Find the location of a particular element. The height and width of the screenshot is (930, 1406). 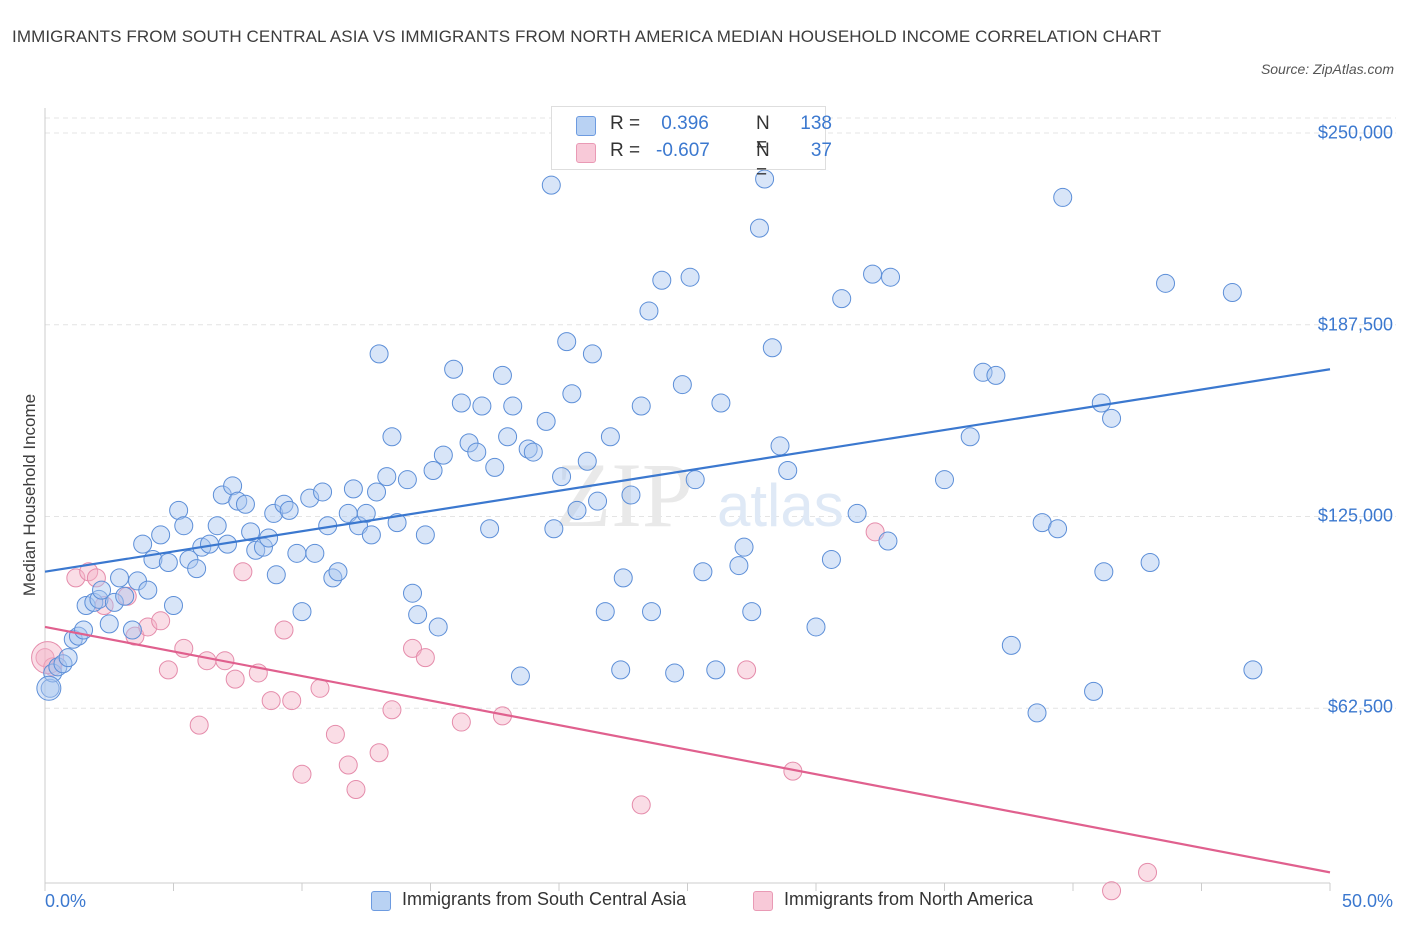

y-tick-label: $62,500 is located at coordinates (1360, 706).